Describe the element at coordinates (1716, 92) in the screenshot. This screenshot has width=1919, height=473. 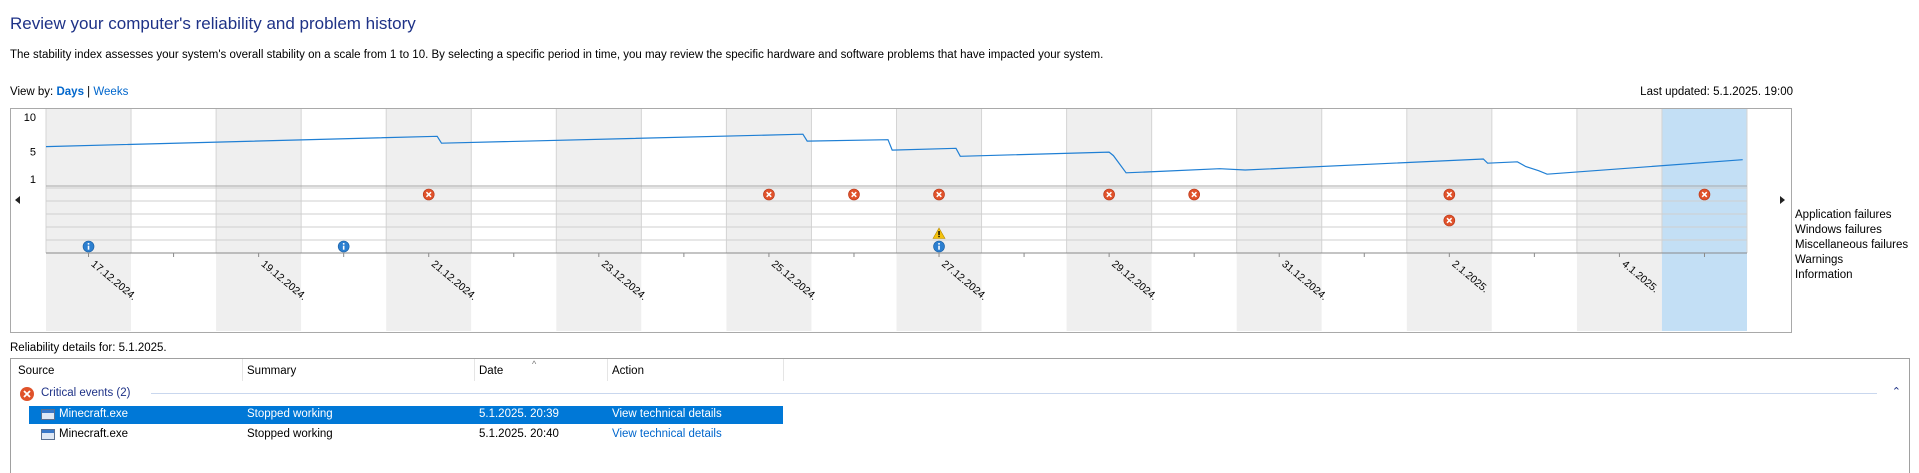
I see `last-updated: Last updated: 5.1.2025. 19:00` at that location.